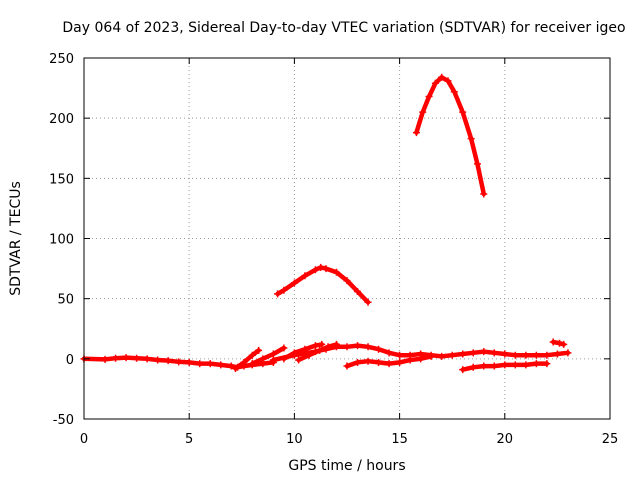 Image resolution: width=640 pixels, height=480 pixels. I want to click on y-tick-label: 0, so click(70, 360).